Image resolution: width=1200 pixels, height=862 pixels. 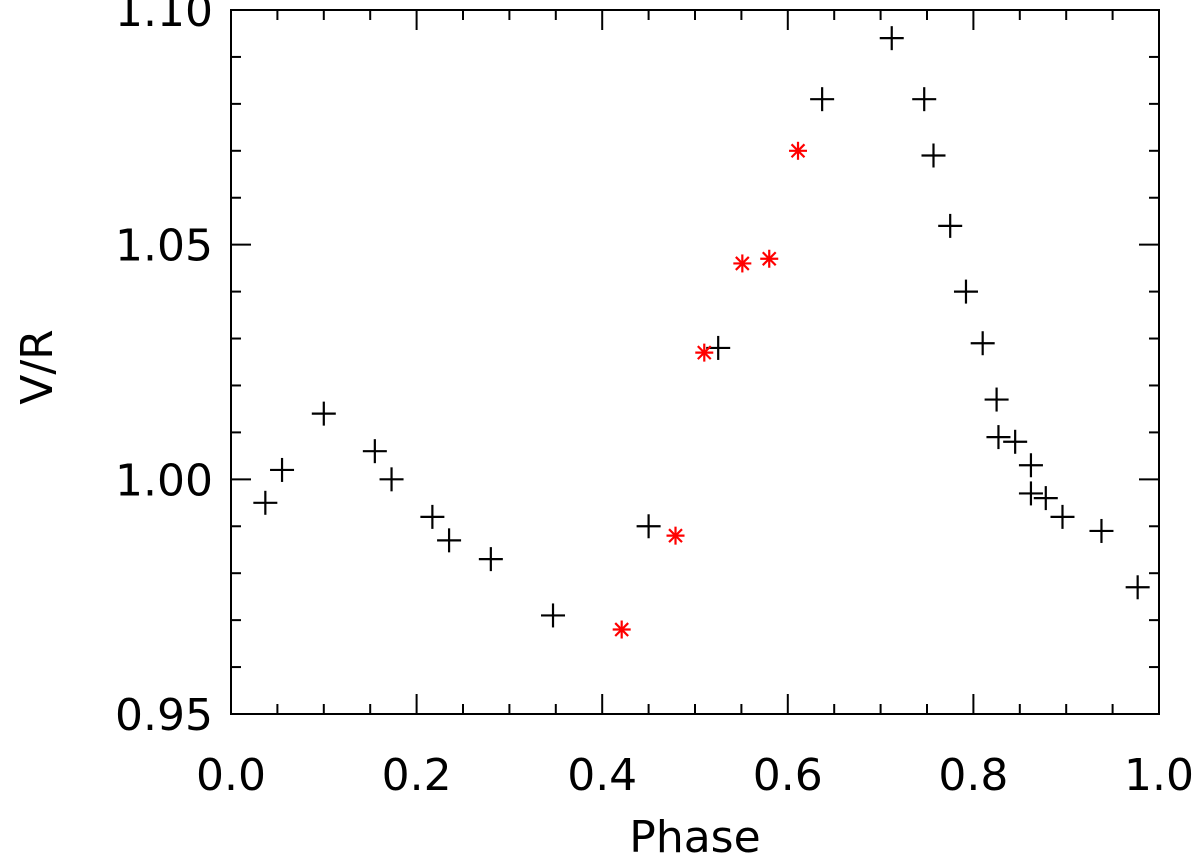 What do you see at coordinates (694, 837) in the screenshot?
I see `x-axis-title: Phase` at bounding box center [694, 837].